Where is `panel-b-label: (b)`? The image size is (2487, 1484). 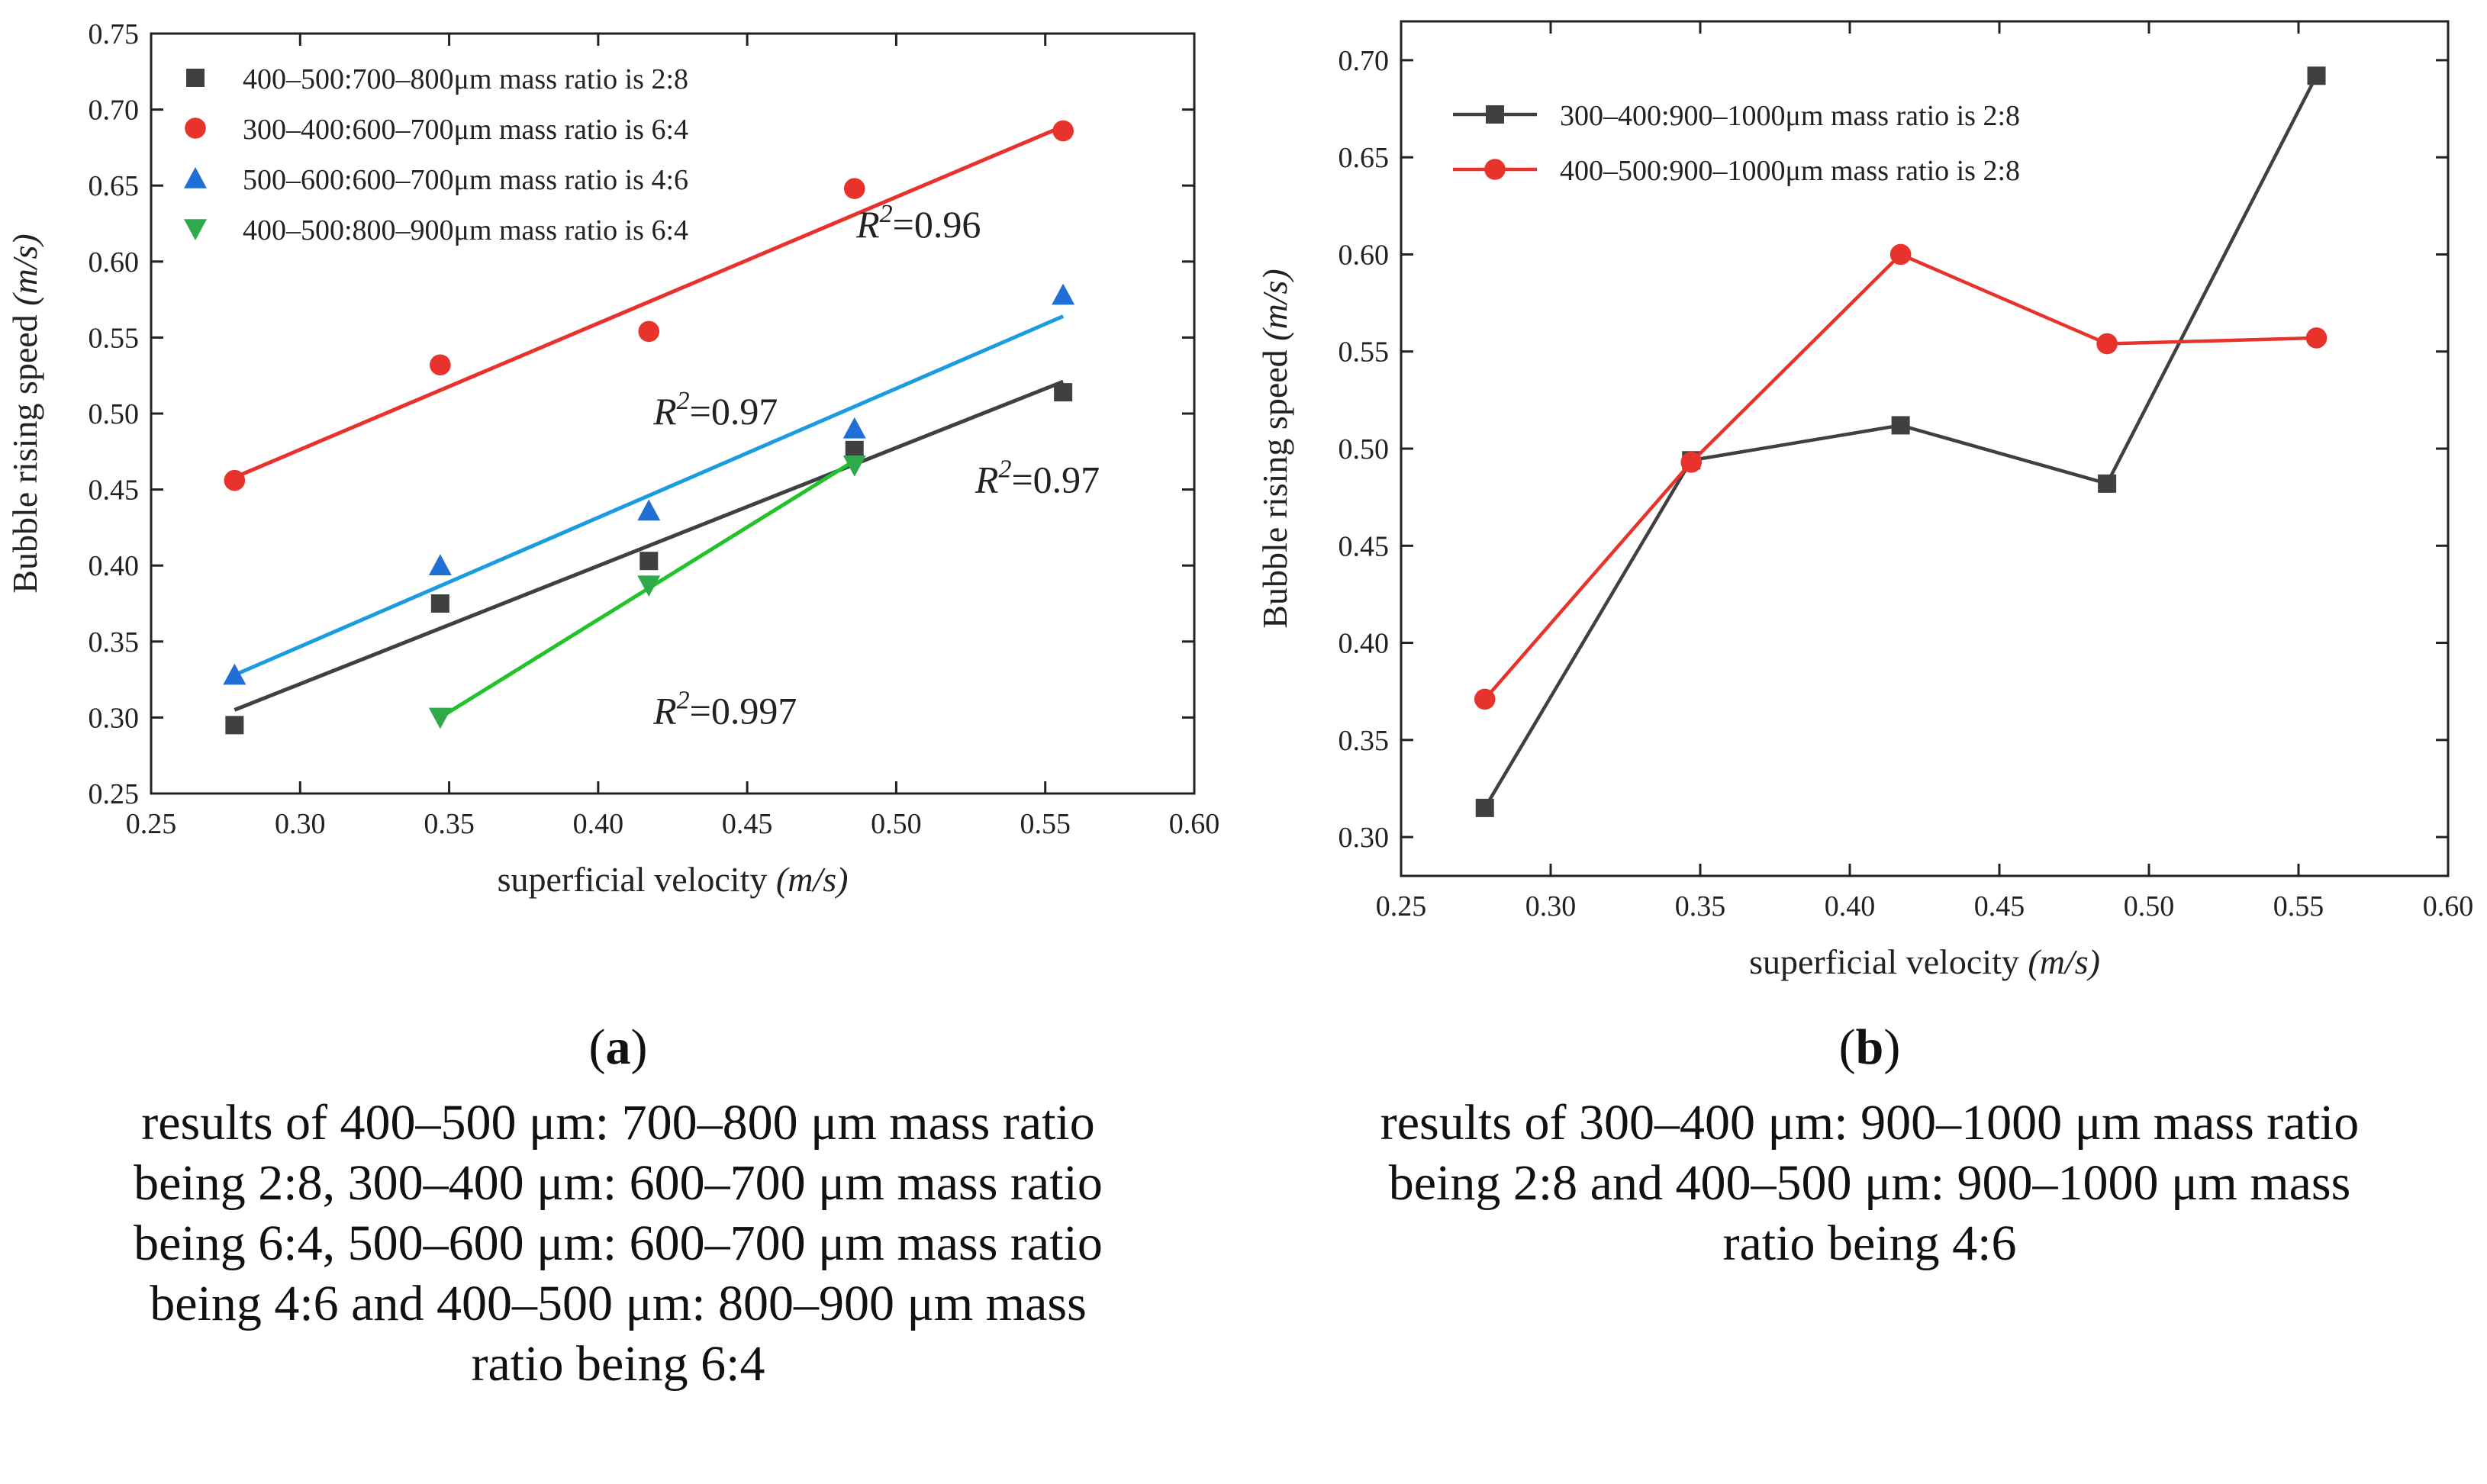 panel-b-label: (b) is located at coordinates (1869, 1047).